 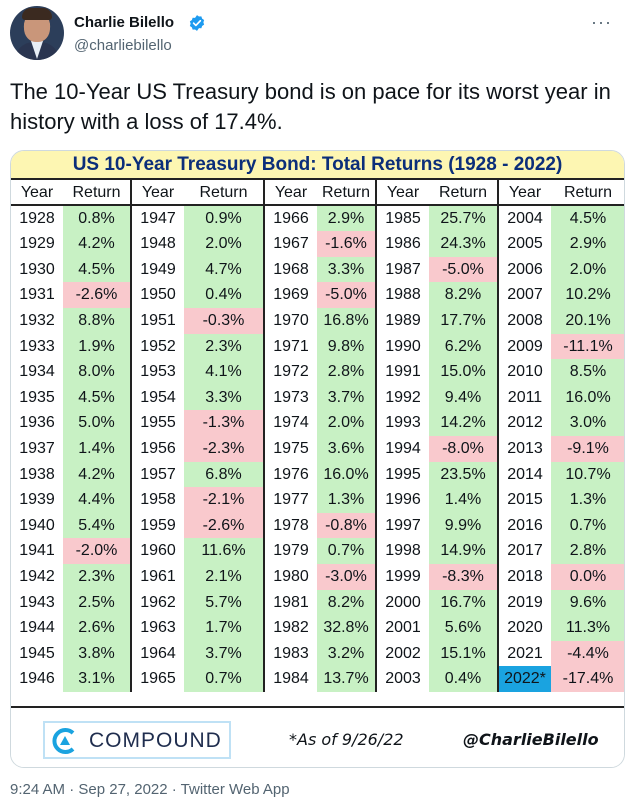 What do you see at coordinates (291, 525) in the screenshot?
I see `year-cell: 1978` at bounding box center [291, 525].